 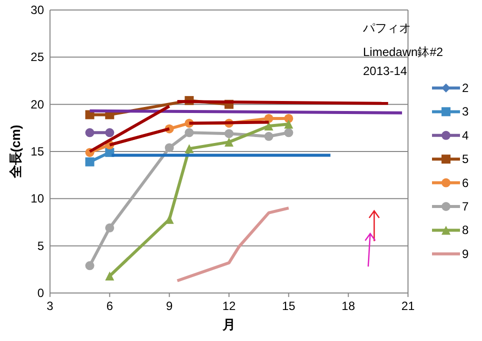 What do you see at coordinates (465, 135) in the screenshot?
I see `legend-label: 4` at bounding box center [465, 135].